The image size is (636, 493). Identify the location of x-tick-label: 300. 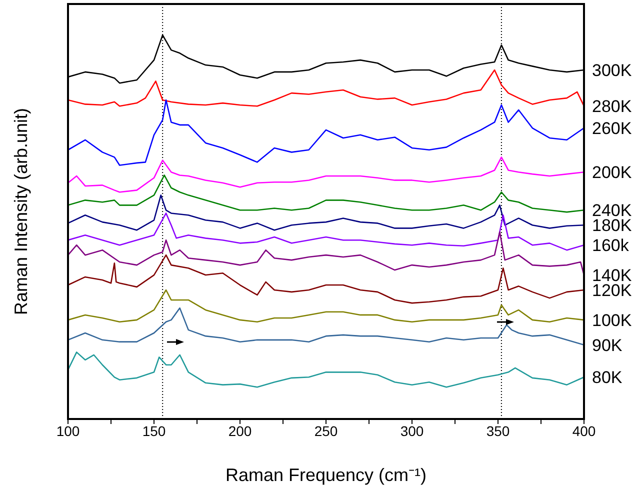
(412, 430).